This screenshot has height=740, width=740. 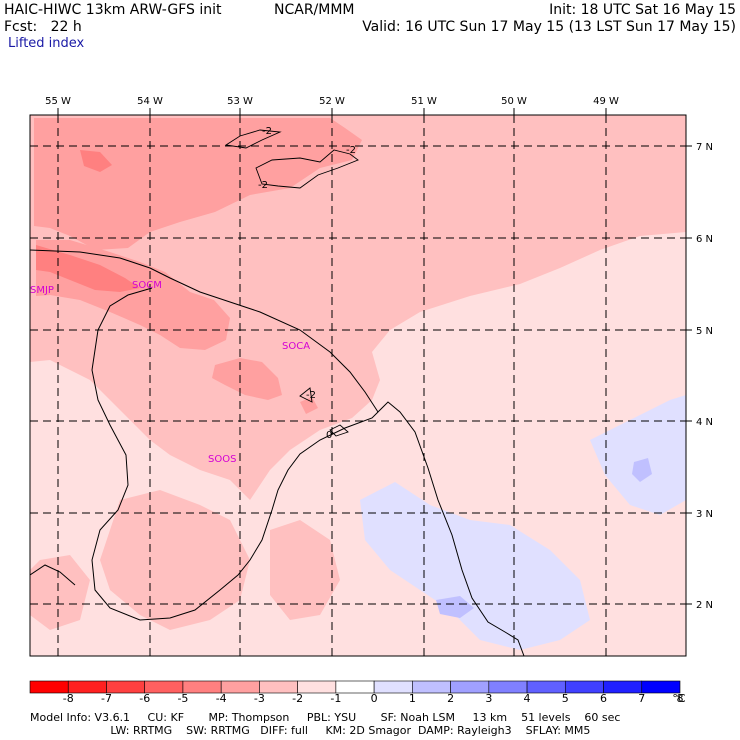 I want to click on colorbar-tick-label: -6, so click(x=145, y=698).